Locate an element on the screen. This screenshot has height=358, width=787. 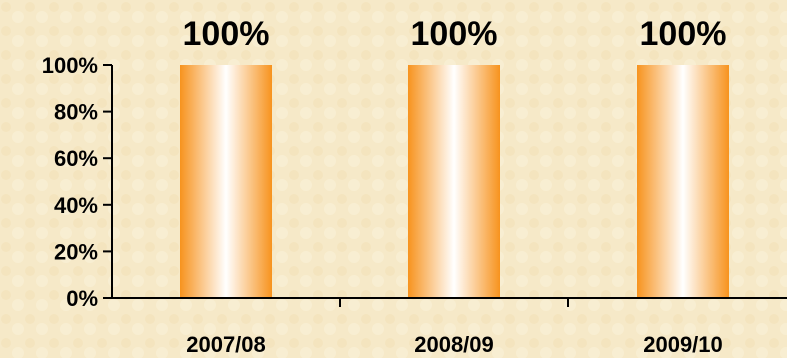
y-tick-label: 60% is located at coordinates (76, 158).